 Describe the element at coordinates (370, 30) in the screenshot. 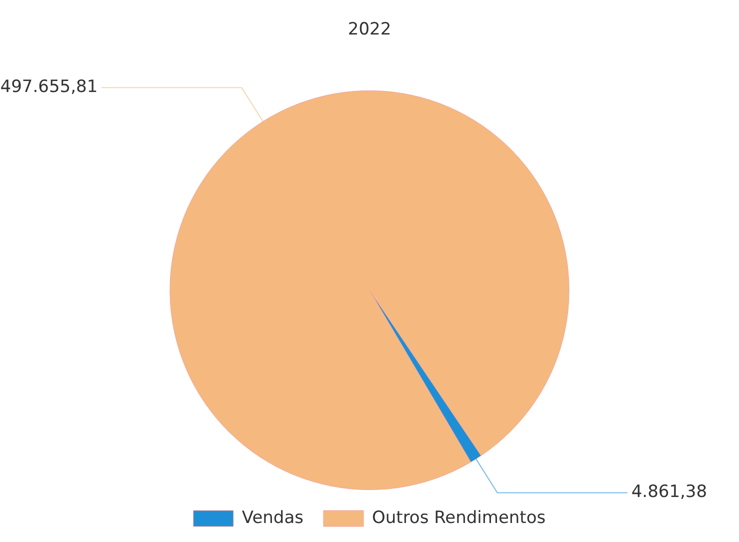

I see `chart-title: 2022` at that location.